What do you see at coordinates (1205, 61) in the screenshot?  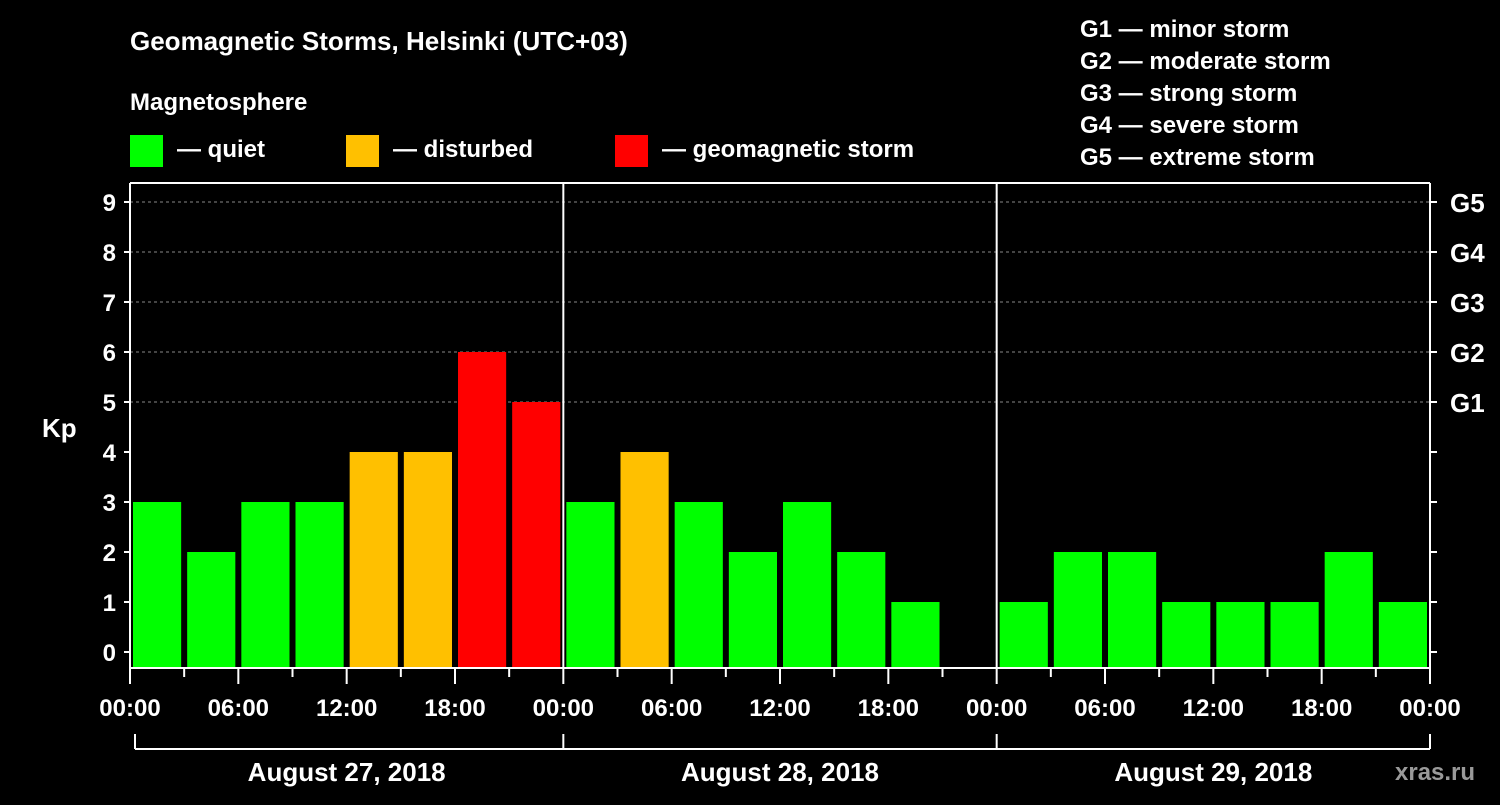 I see `scale-legend-item: G2 — moderate storm` at bounding box center [1205, 61].